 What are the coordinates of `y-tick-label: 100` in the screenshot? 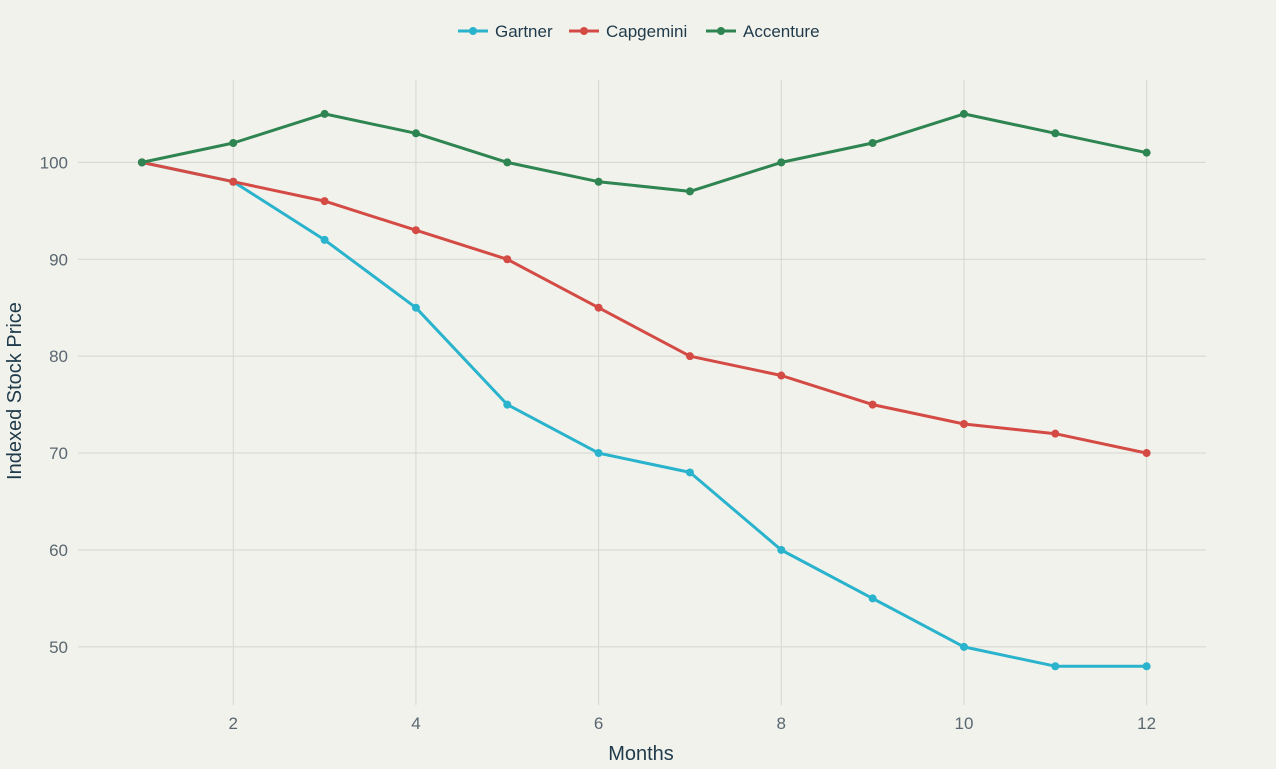 It's located at (54, 162).